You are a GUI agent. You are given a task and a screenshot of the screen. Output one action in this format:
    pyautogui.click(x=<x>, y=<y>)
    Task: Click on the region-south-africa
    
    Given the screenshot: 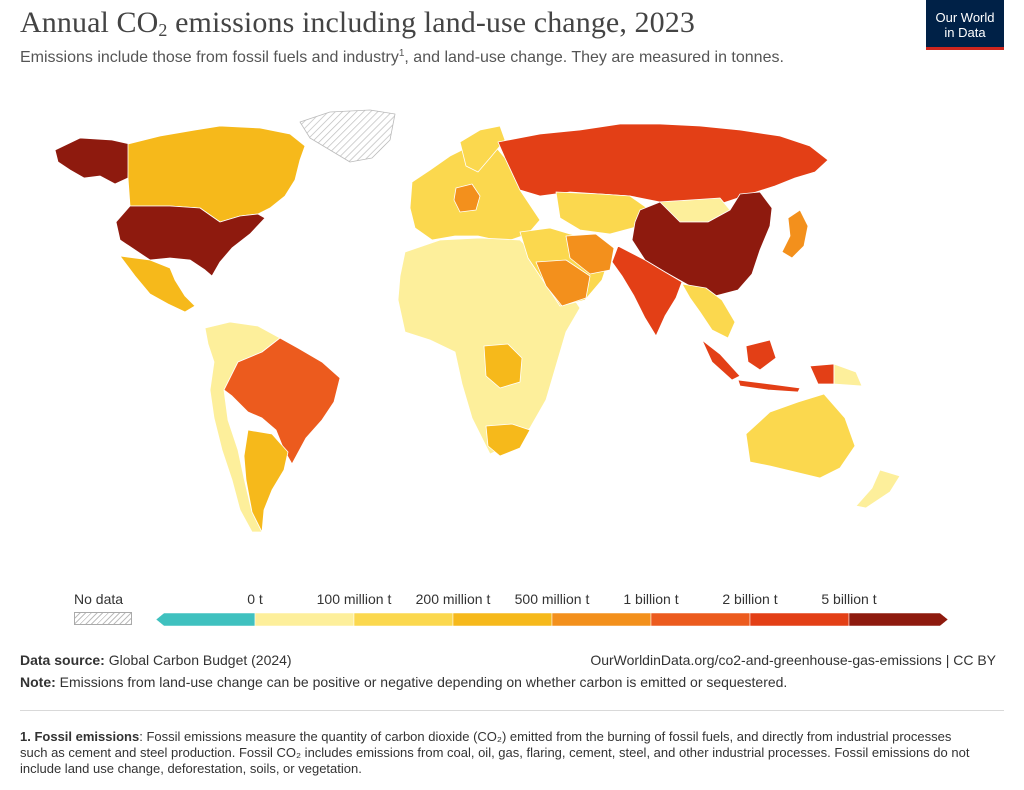 What is the action you would take?
    pyautogui.click(x=508, y=440)
    